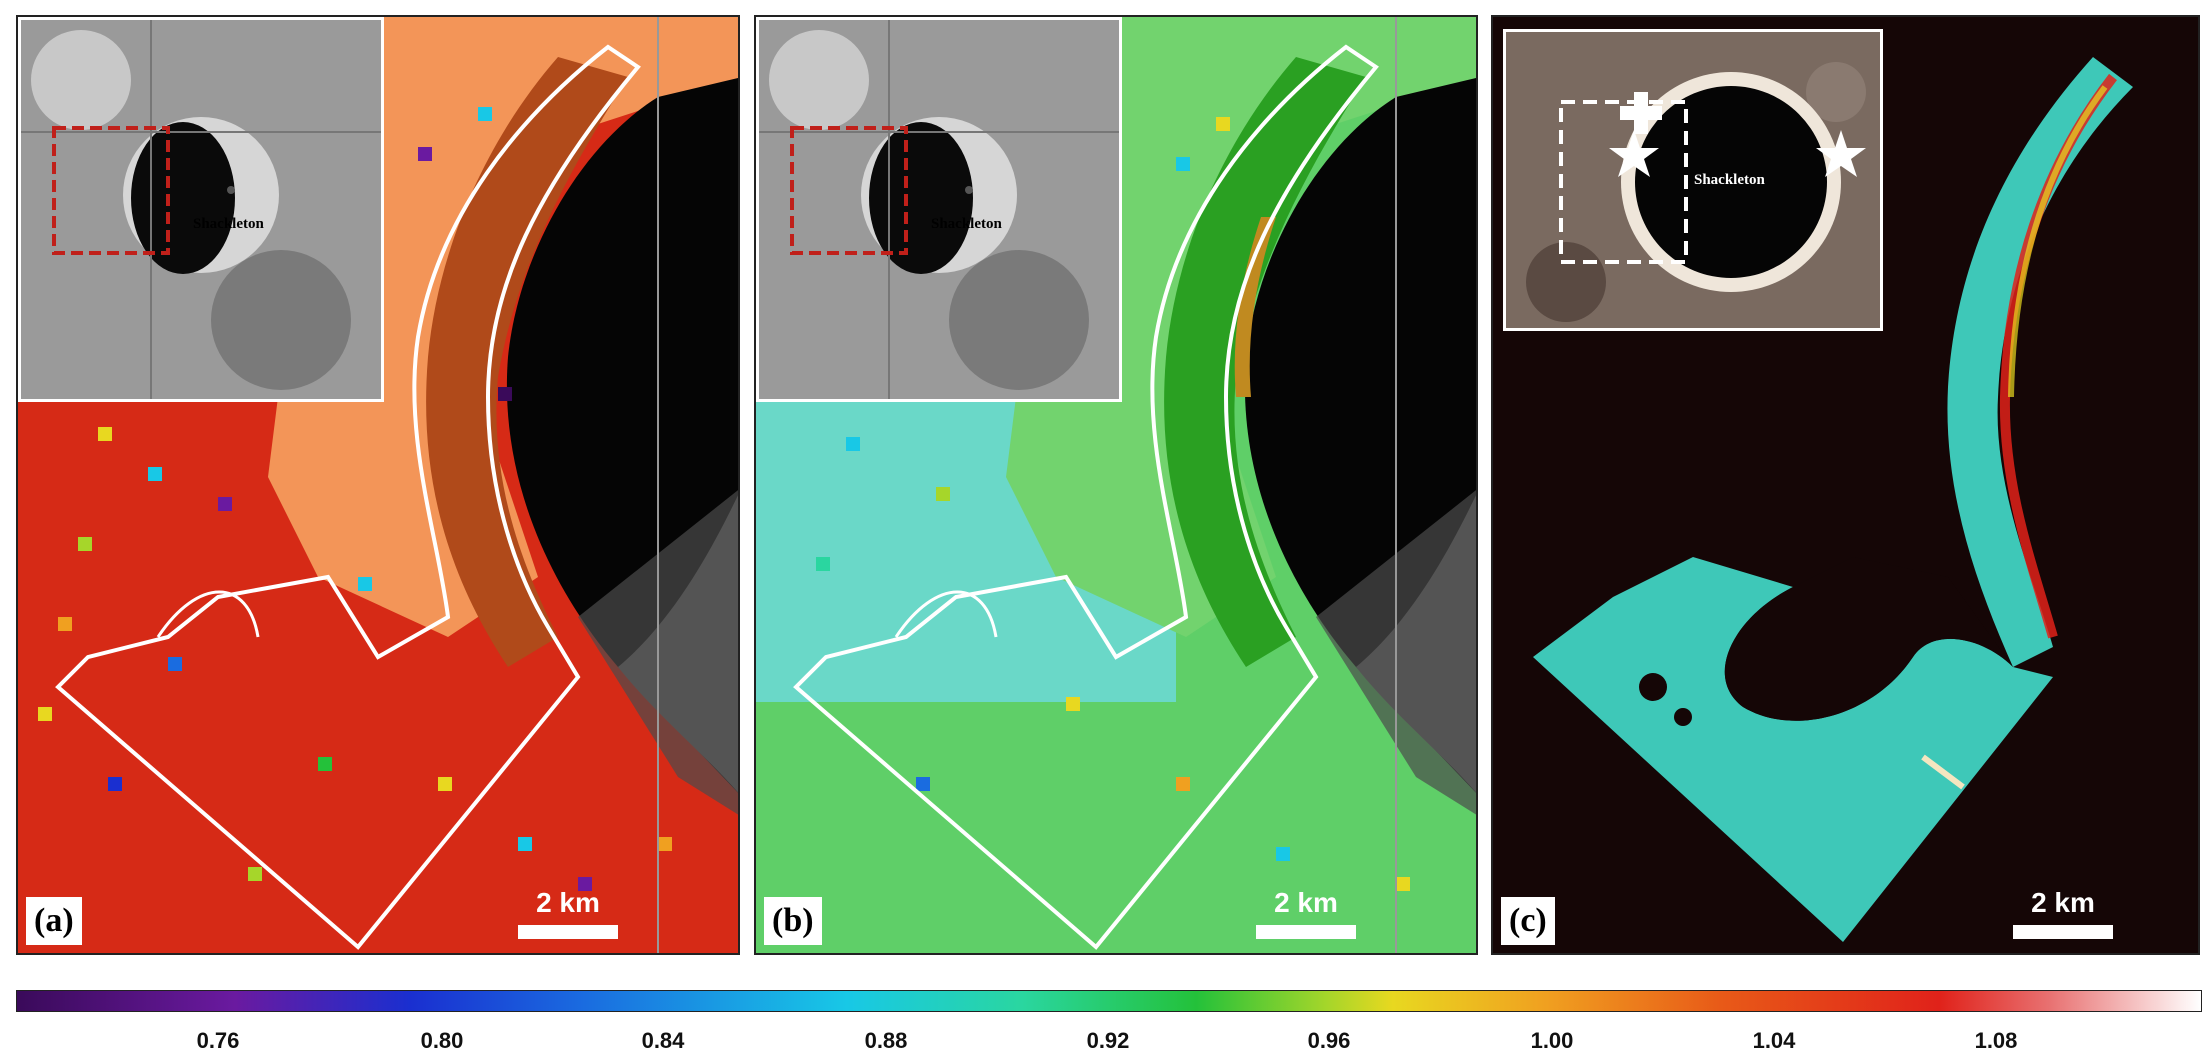  Describe the element at coordinates (1306, 902) in the screenshot. I see `scale-label-b: 2 km` at that location.